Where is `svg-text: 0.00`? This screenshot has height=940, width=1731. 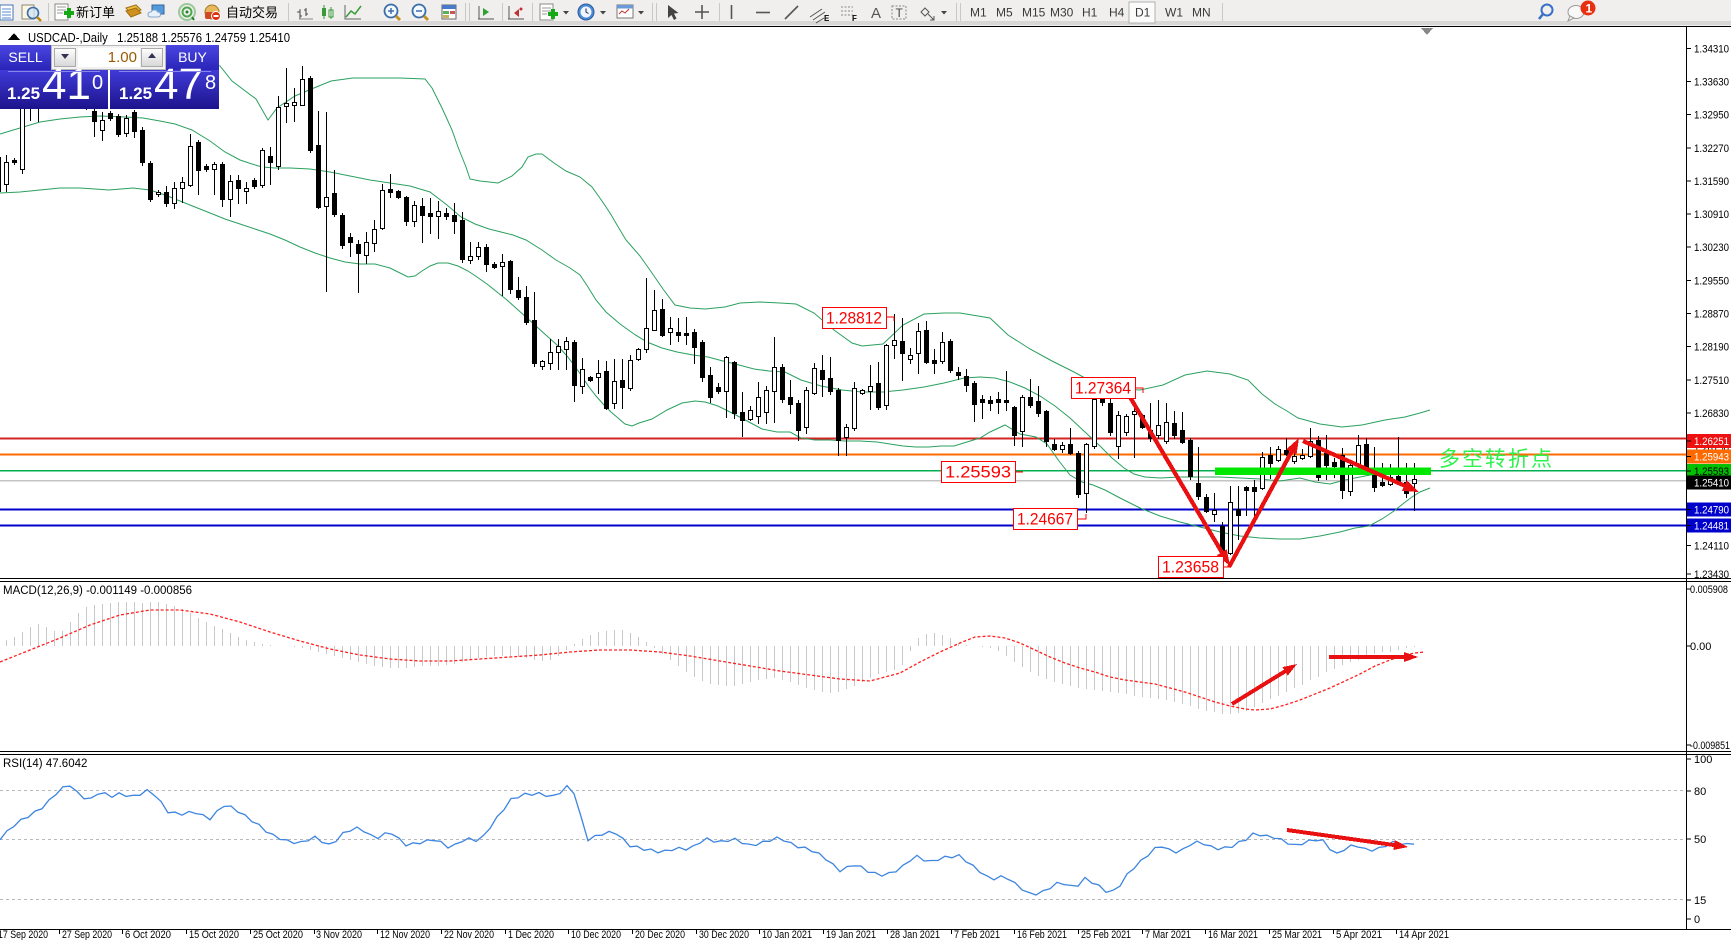 svg-text: 0.00 is located at coordinates (1700, 647).